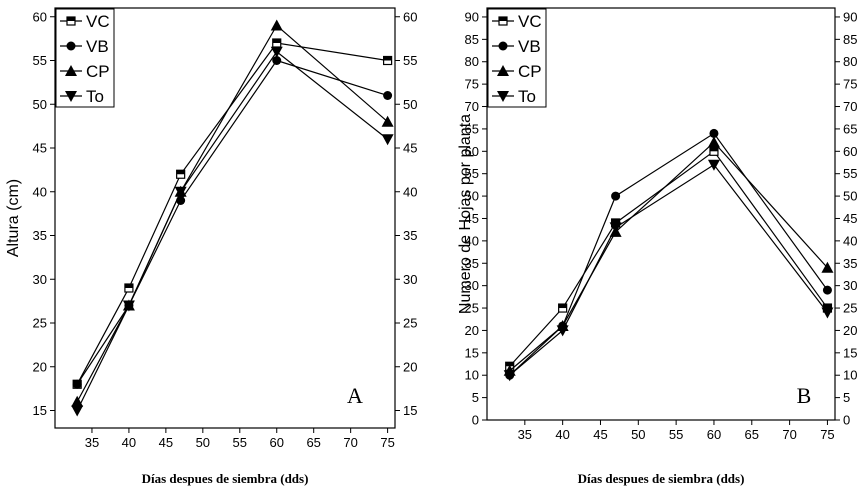 Image resolution: width=859 pixels, height=492 pixels. I want to click on y-tick-label-right: 80, so click(850, 61).